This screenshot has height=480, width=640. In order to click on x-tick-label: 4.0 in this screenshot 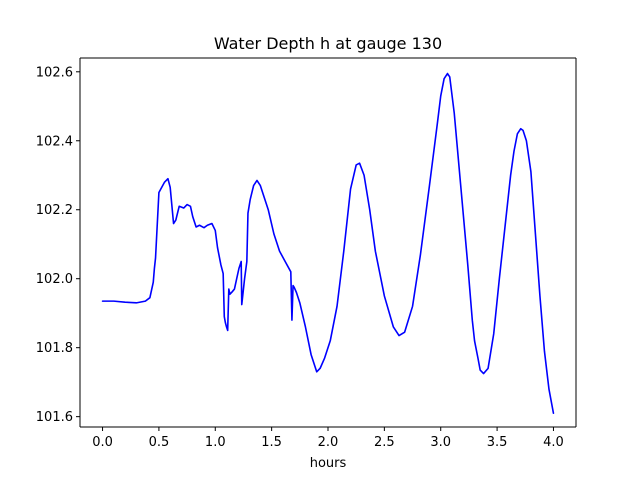, I will do `click(553, 442)`.